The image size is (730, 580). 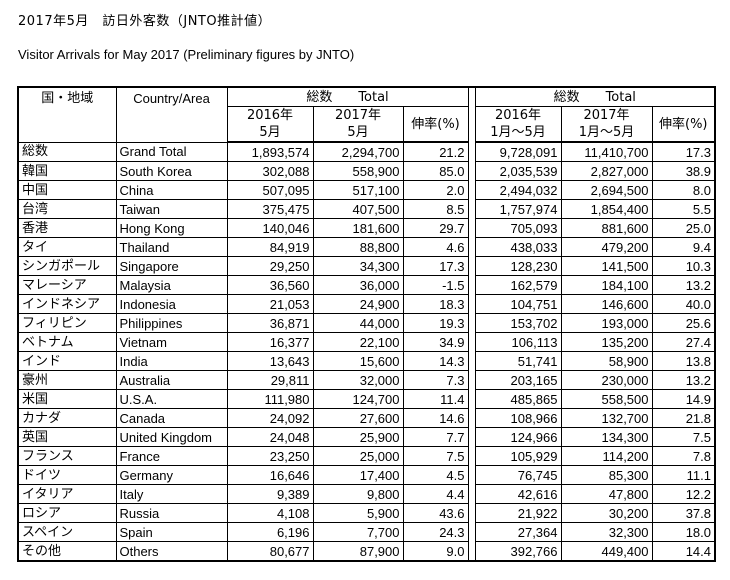 What do you see at coordinates (683, 304) in the screenshot?
I see `cell-growth-cumulative: 40.0` at bounding box center [683, 304].